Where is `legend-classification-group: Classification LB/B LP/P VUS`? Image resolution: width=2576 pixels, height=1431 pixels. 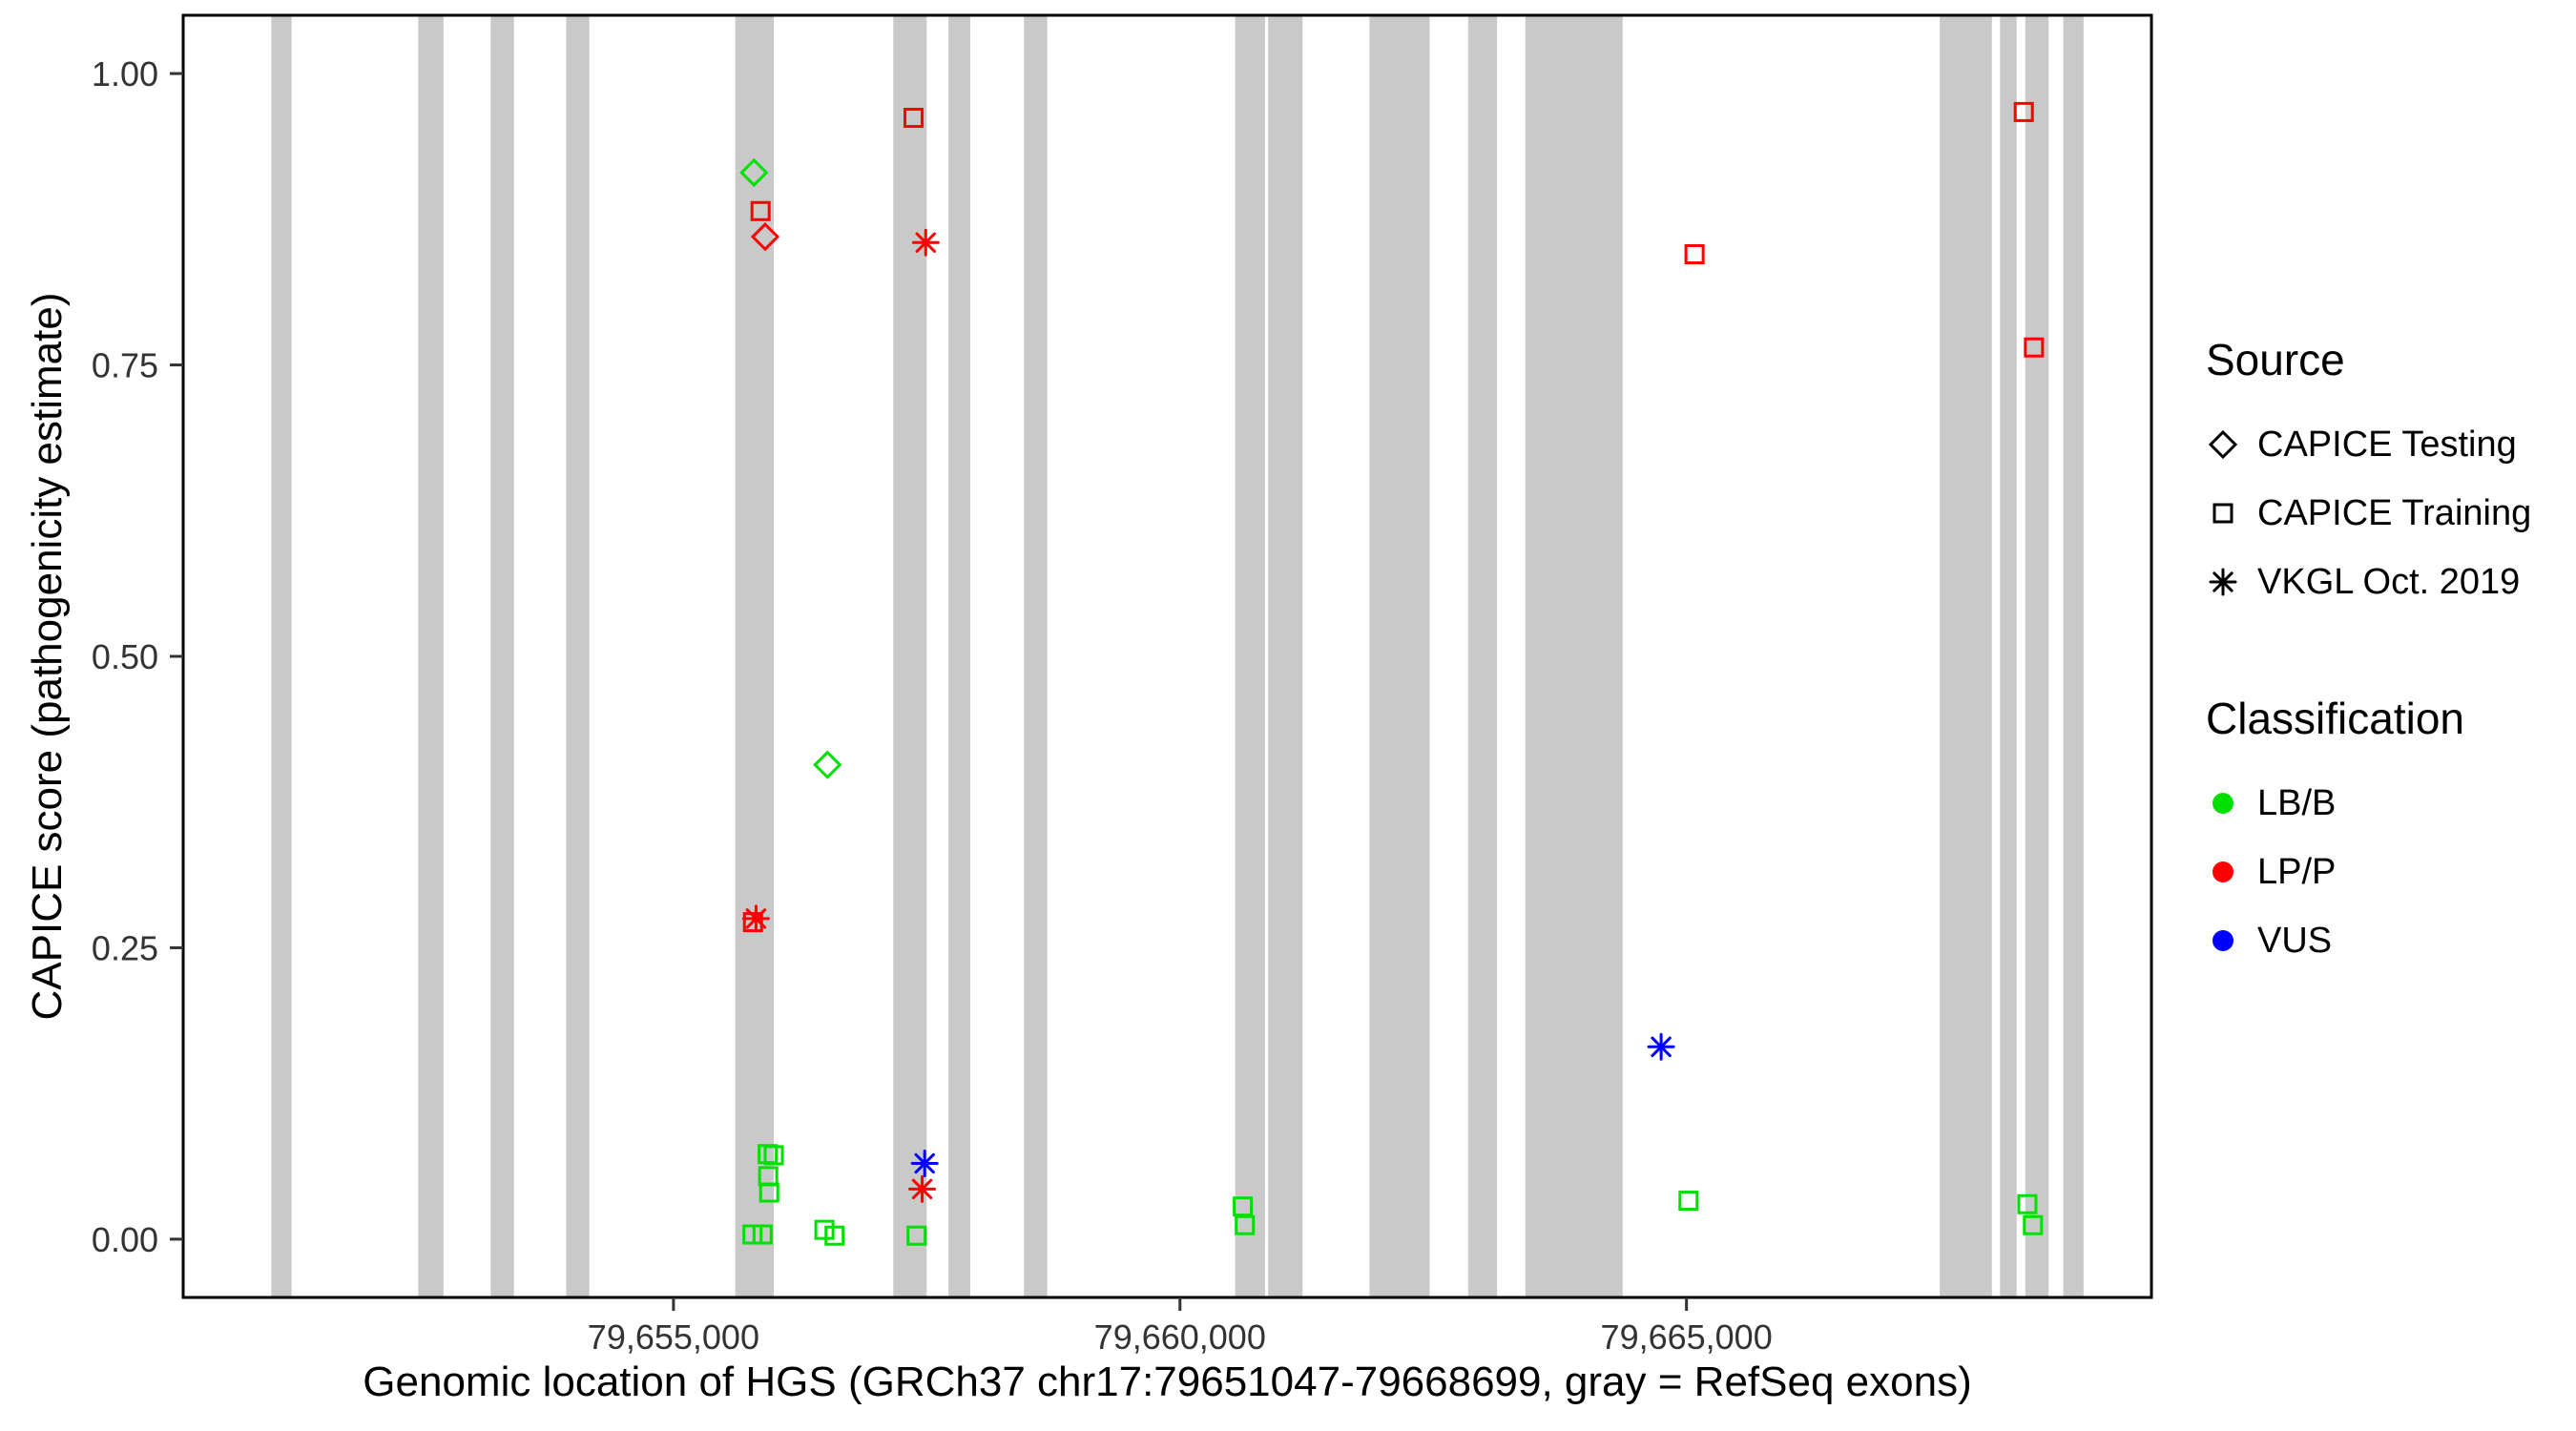
legend-classification-group: Classification LB/B LP/P VUS is located at coordinates (2368, 834).